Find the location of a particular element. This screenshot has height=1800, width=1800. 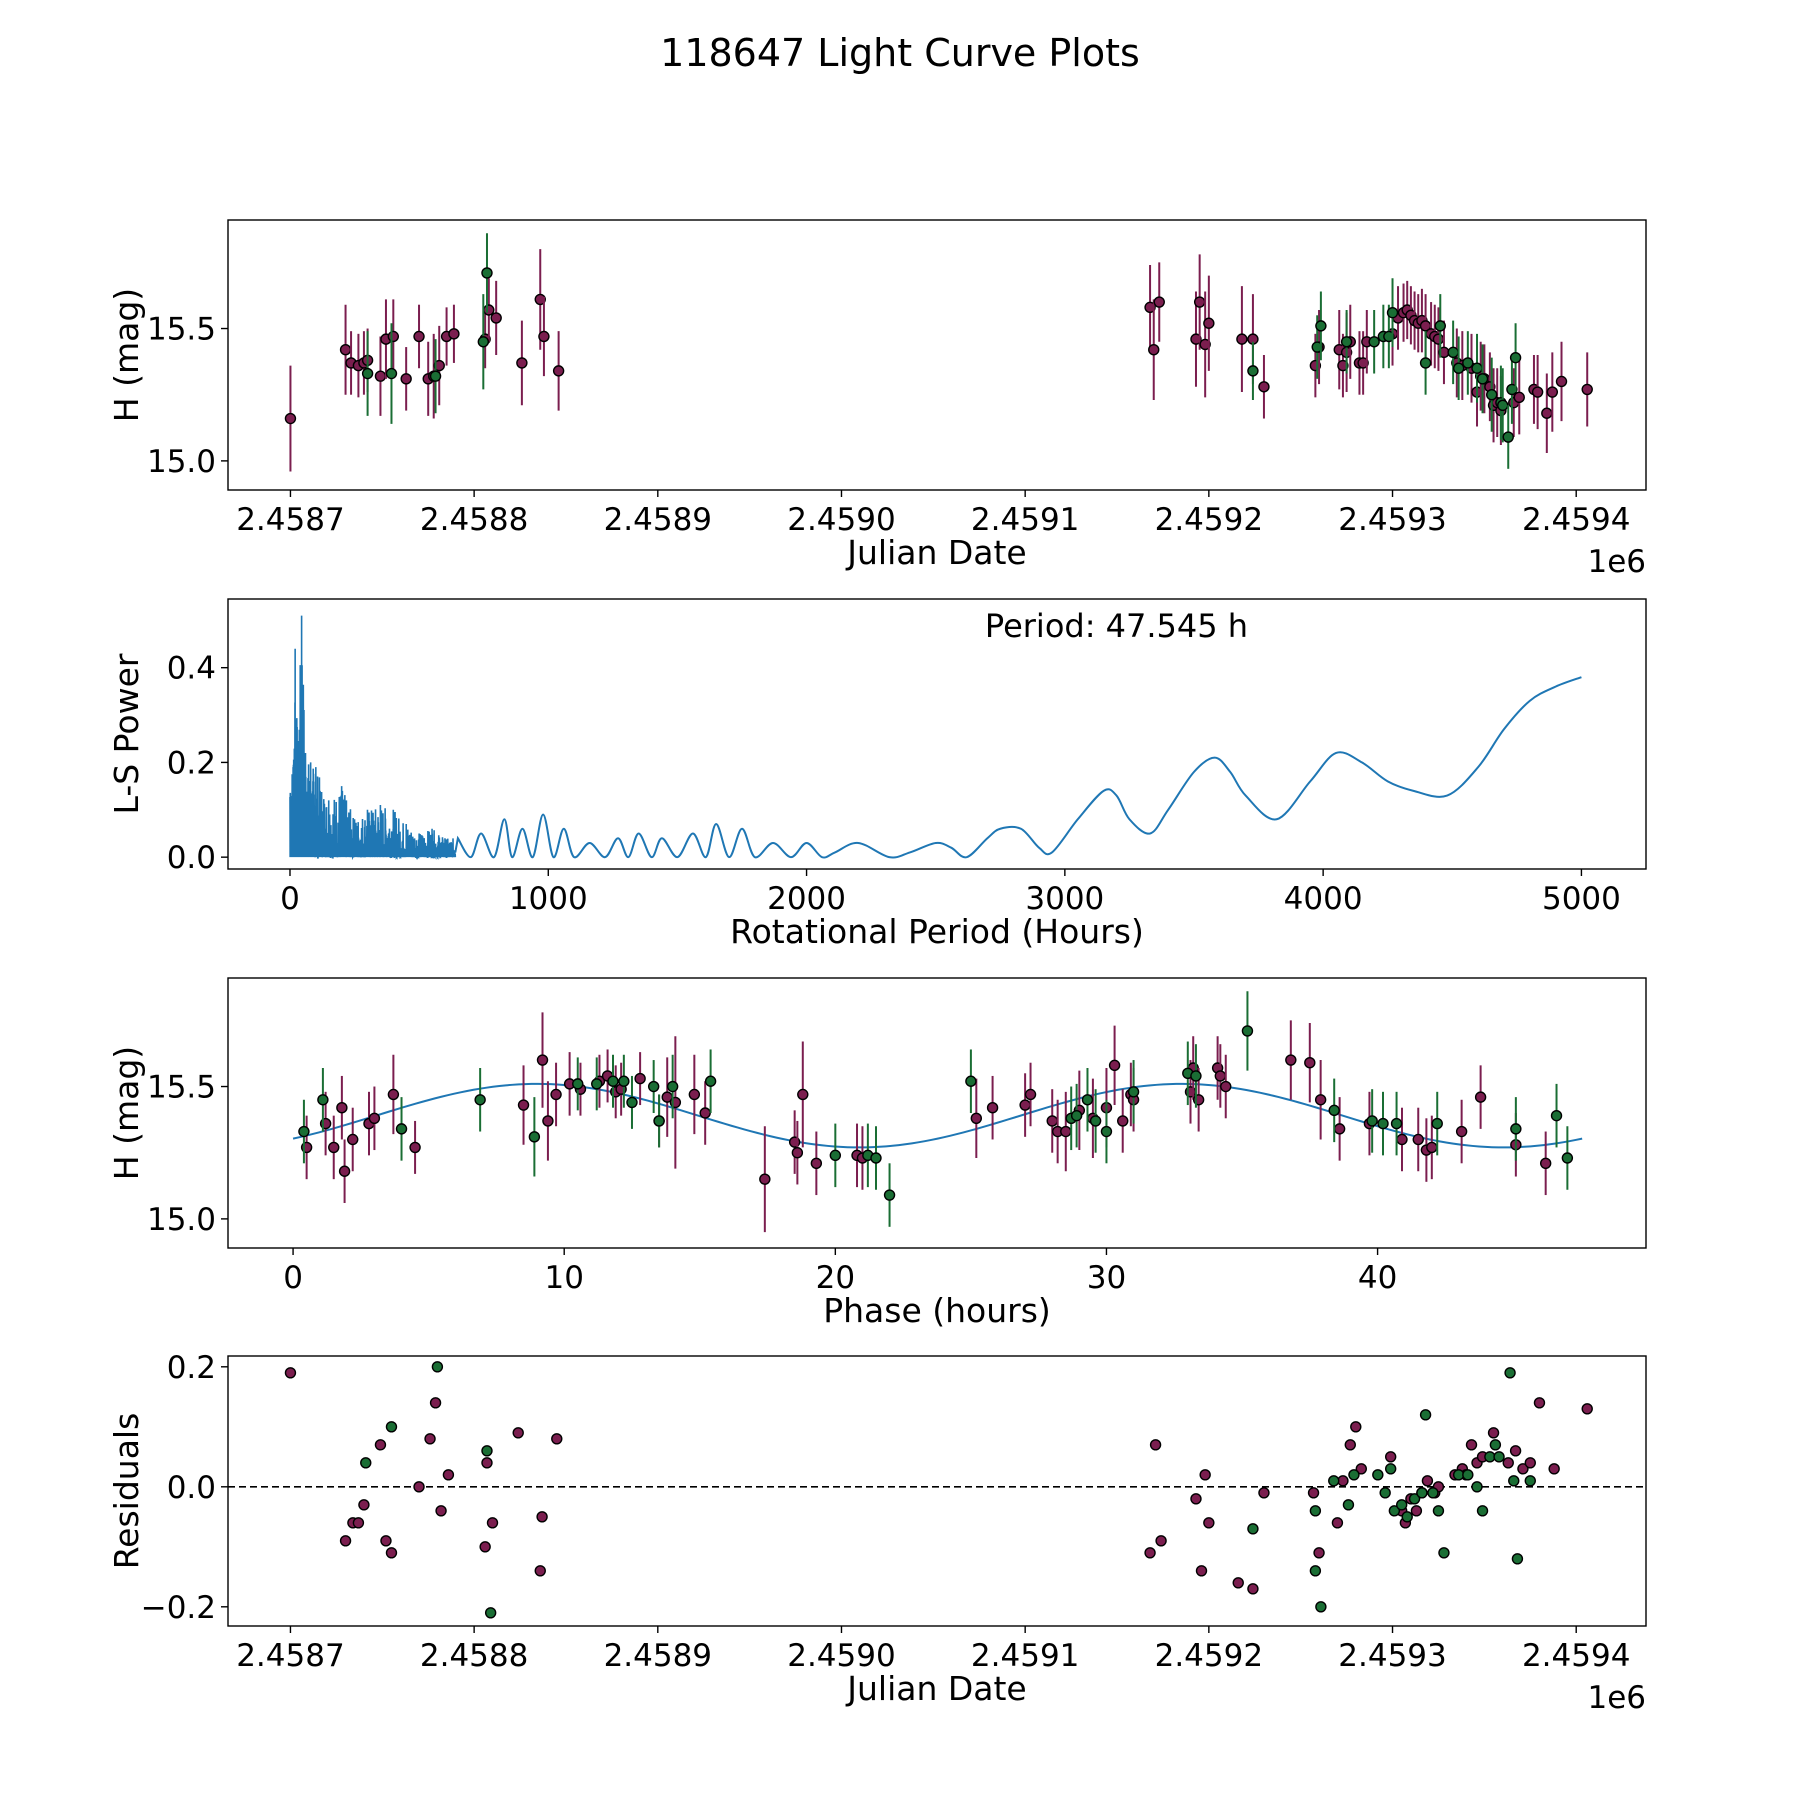

x-tick-label: 10 is located at coordinates (563, 1278).